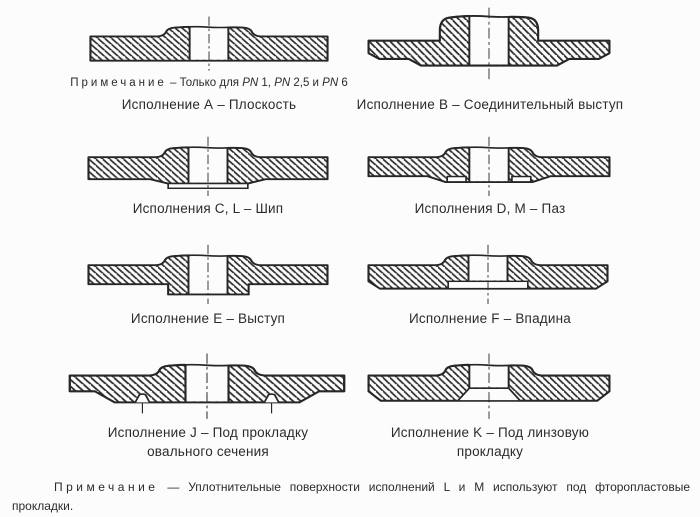  What do you see at coordinates (521, 179) in the screenshot?
I see `groove-right` at bounding box center [521, 179].